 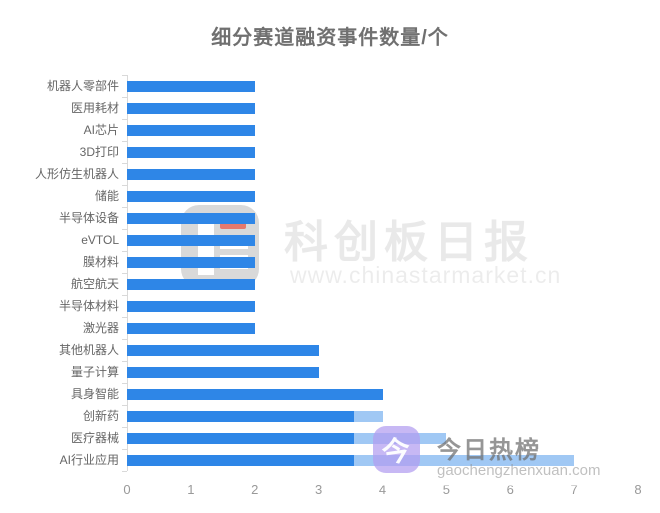 I want to click on category-label: 半导体设备, so click(x=88, y=218).